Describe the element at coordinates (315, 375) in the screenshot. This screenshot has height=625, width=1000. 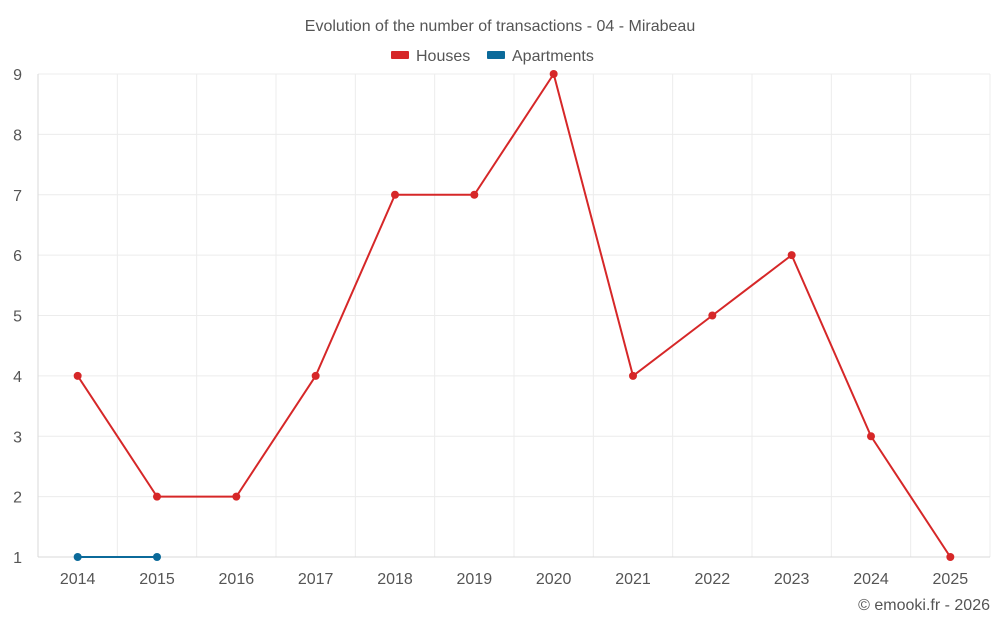
I see `houses-point-2017` at that location.